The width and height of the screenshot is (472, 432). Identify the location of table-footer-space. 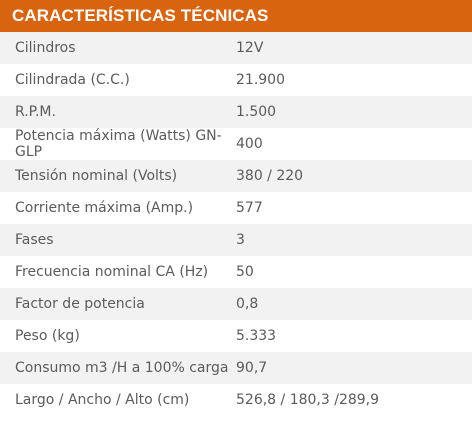
(236, 424).